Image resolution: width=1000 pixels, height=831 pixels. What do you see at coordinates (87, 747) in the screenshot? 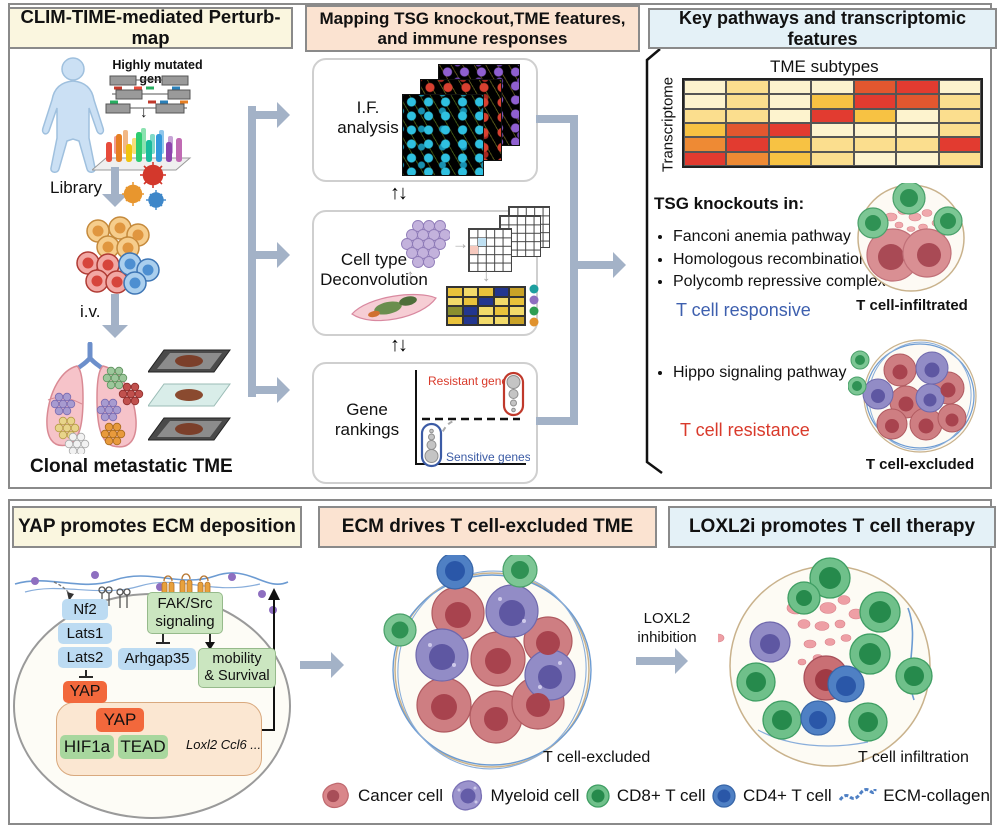
I see `node-hif1a: HIF1a` at bounding box center [87, 747].